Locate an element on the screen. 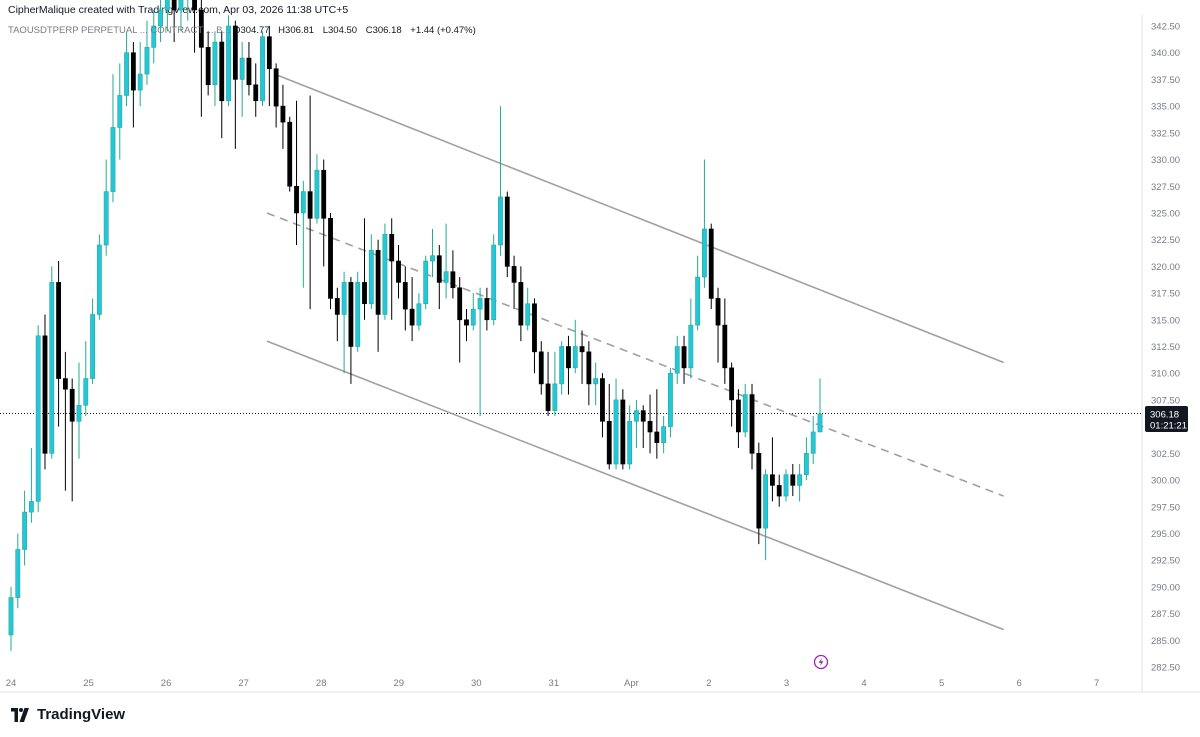  ohlc-high: H306.81 is located at coordinates (296, 30).